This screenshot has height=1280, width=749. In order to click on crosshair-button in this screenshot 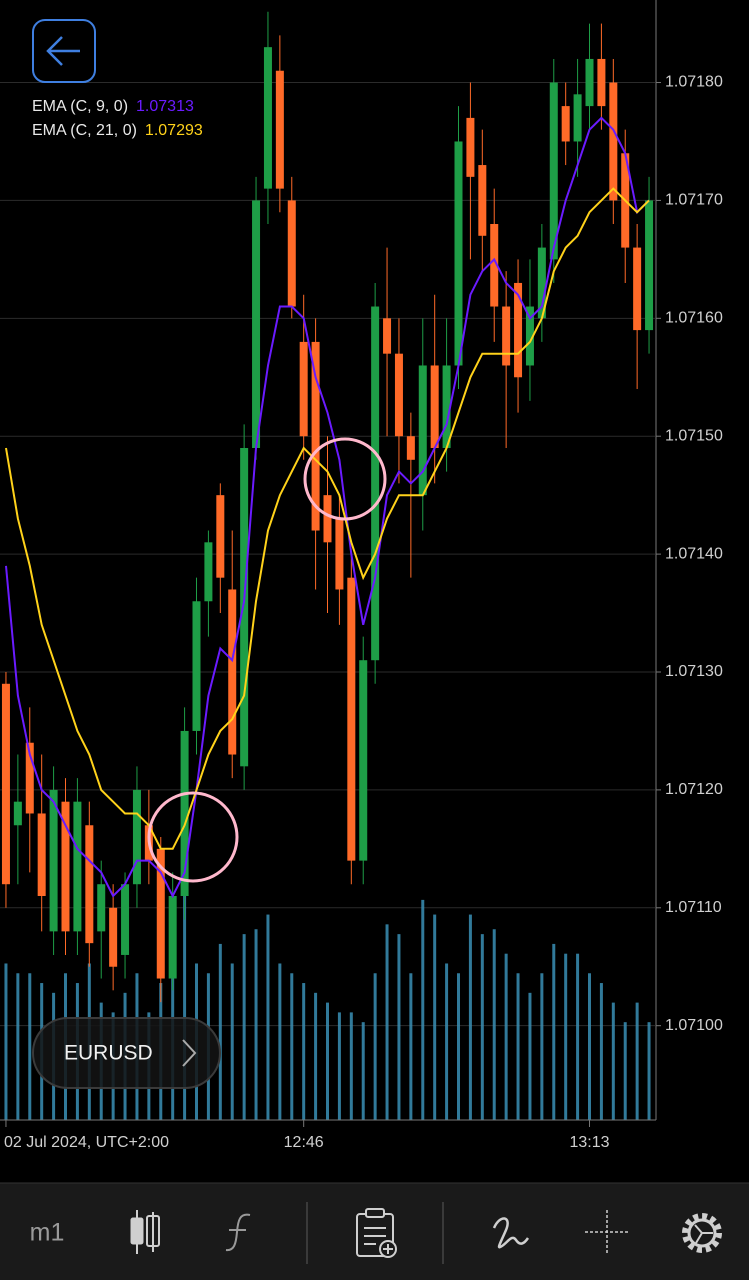, I will do `click(607, 1232)`.